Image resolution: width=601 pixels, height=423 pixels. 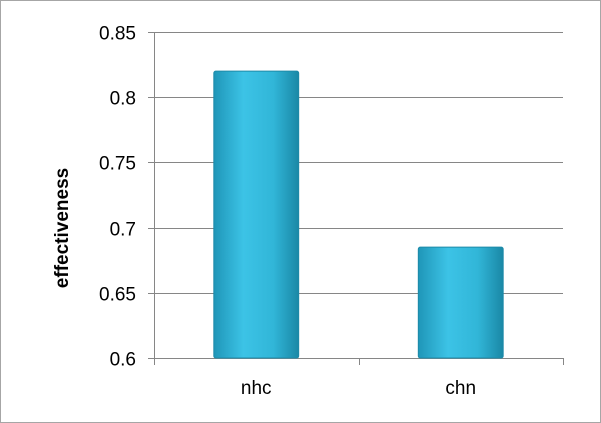 I want to click on y-tick-label: 0.6, so click(x=123, y=360).